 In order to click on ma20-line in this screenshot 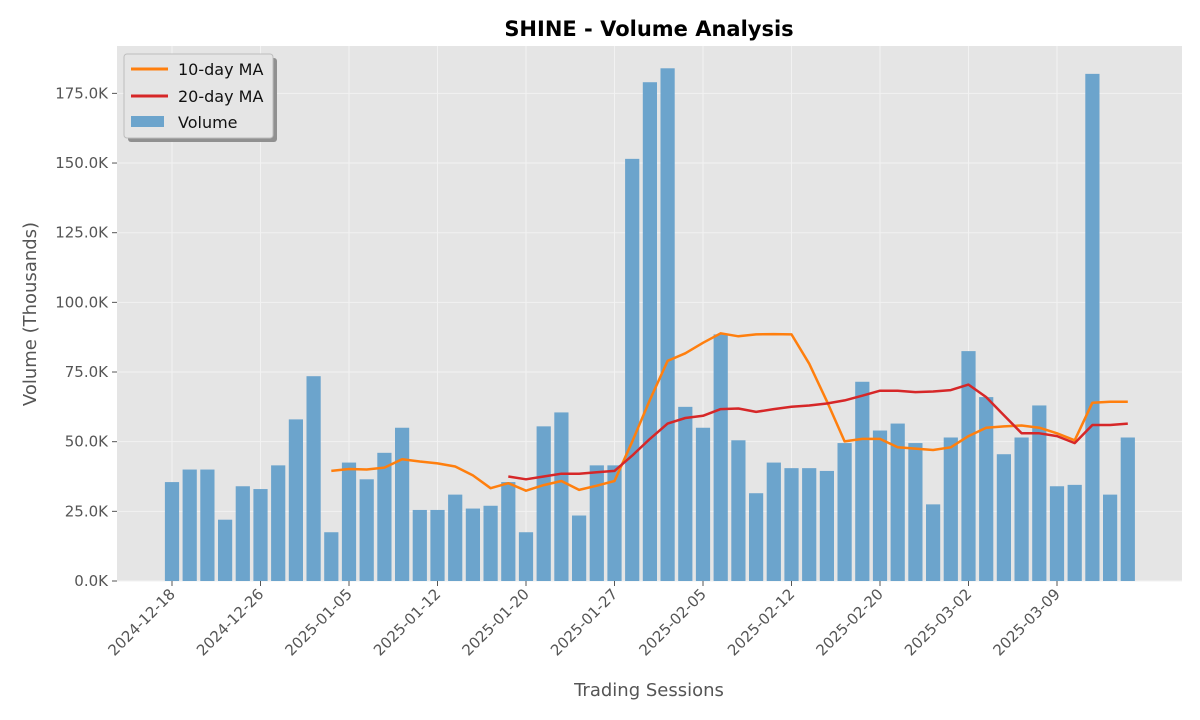, I will do `click(818, 432)`.